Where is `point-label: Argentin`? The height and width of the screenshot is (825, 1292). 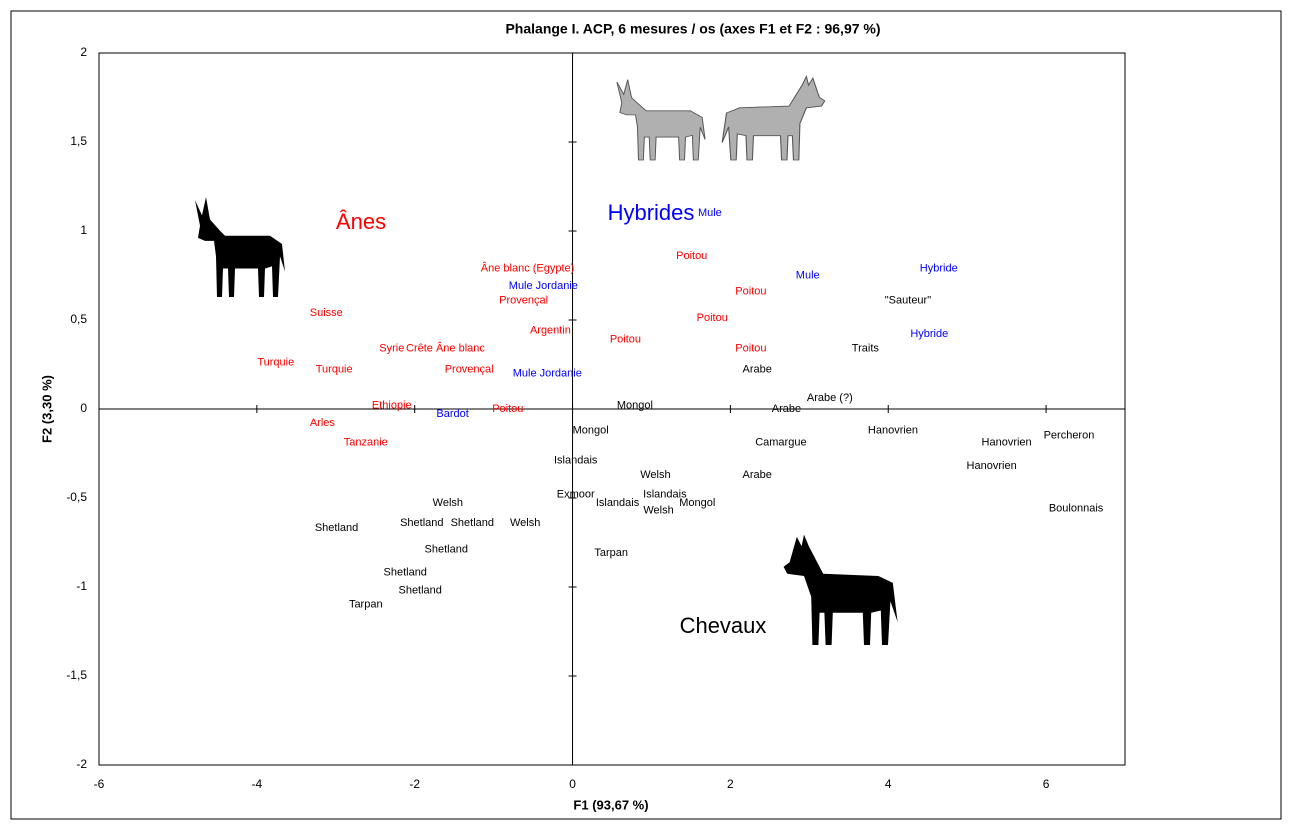 point-label: Argentin is located at coordinates (550, 331).